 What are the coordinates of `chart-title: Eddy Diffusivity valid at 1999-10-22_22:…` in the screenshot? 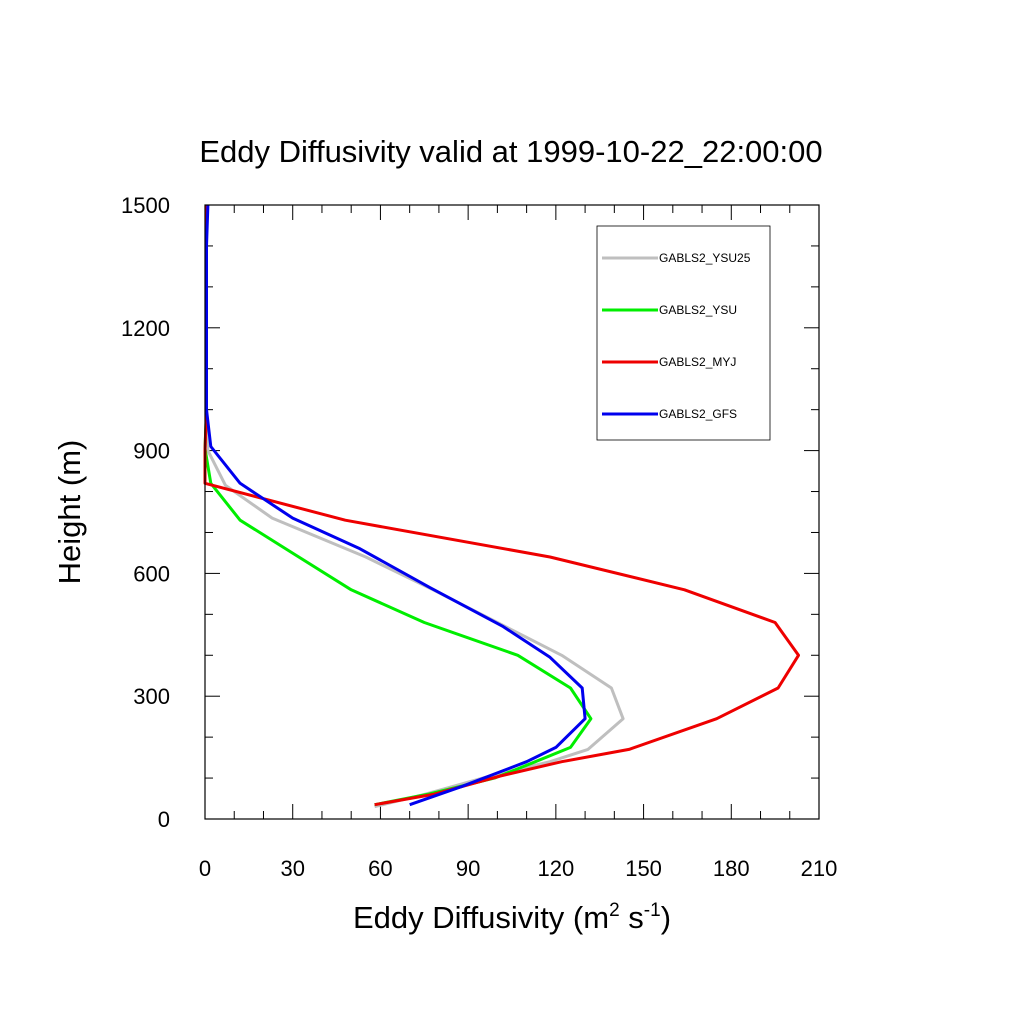 It's located at (510, 151).